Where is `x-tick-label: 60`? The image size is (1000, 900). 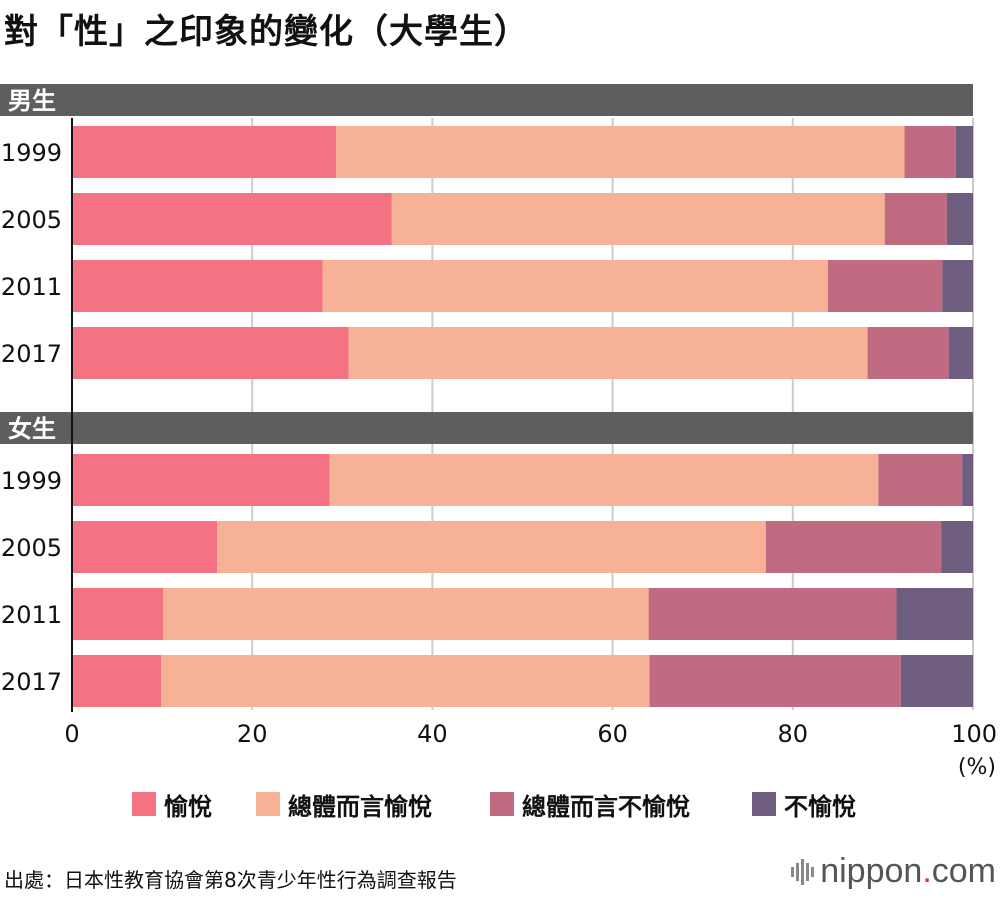
x-tick-label: 60 is located at coordinates (612, 734).